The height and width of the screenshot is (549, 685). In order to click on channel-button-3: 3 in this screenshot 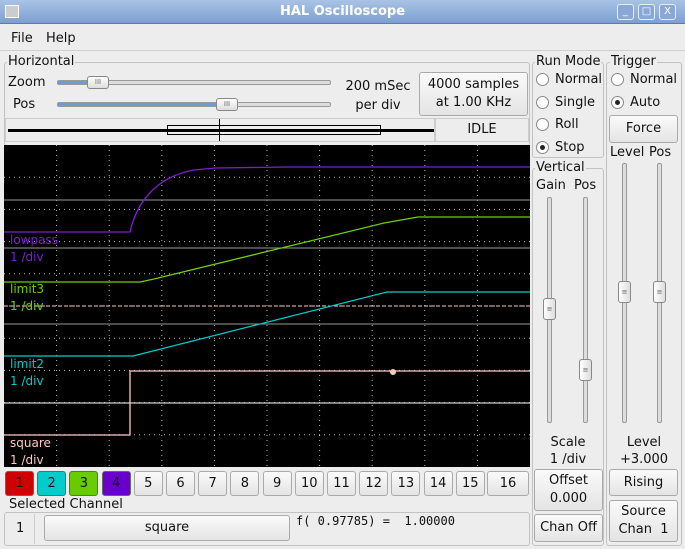, I will do `click(84, 483)`.